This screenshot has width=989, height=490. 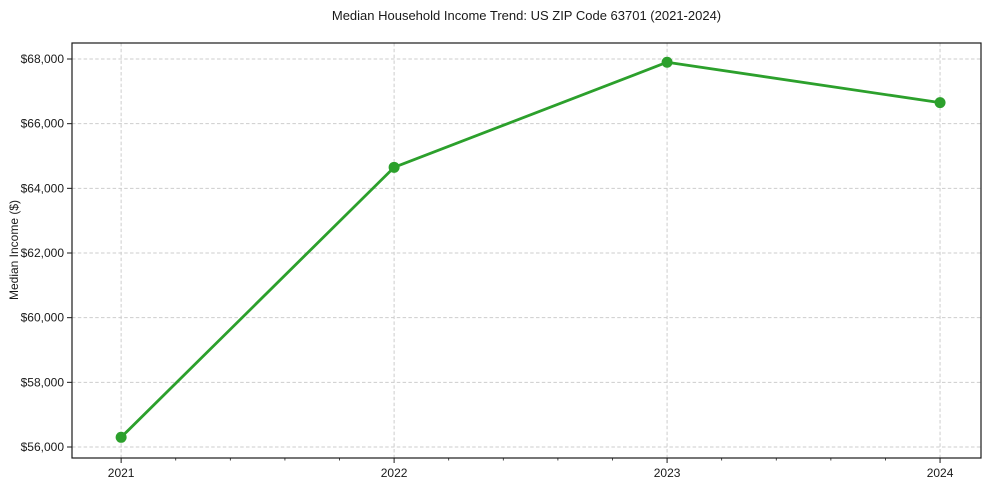 What do you see at coordinates (14, 250) in the screenshot?
I see `y-axis-label: Median Income ($)` at bounding box center [14, 250].